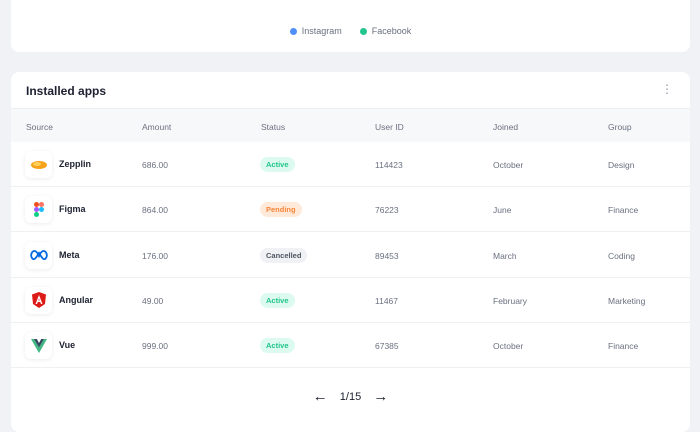 Image resolution: width=700 pixels, height=432 pixels. Describe the element at coordinates (350, 255) in the screenshot. I see `table-row: Meta 176.00 Cancelled 89453 March Coding` at that location.